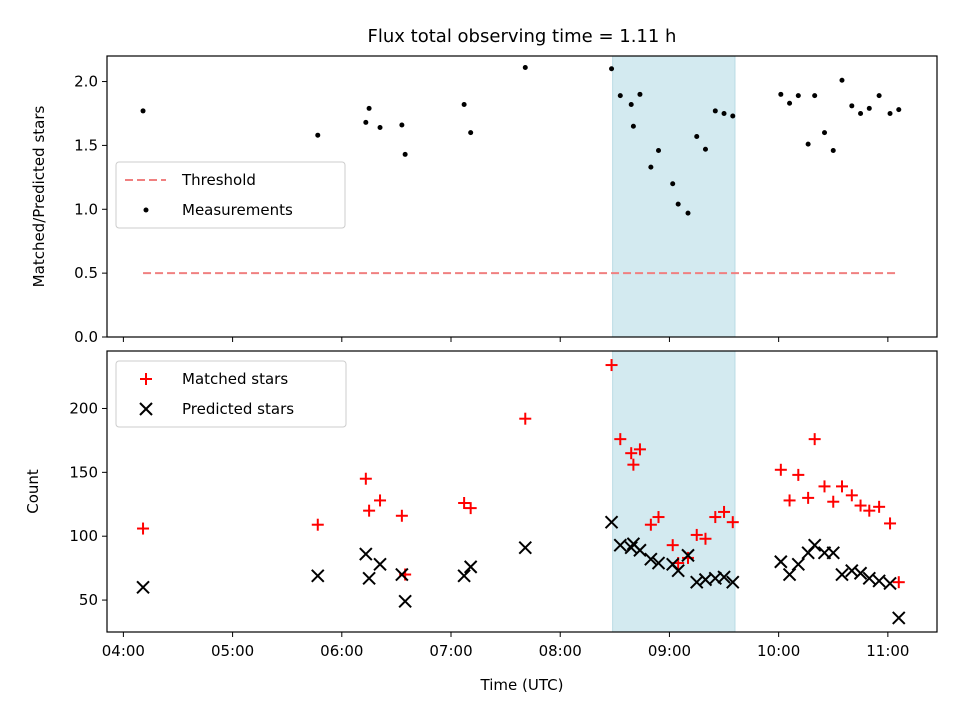 The image size is (960, 724). Describe the element at coordinates (146, 210) in the screenshot. I see `legend-measurement-swatch` at that location.